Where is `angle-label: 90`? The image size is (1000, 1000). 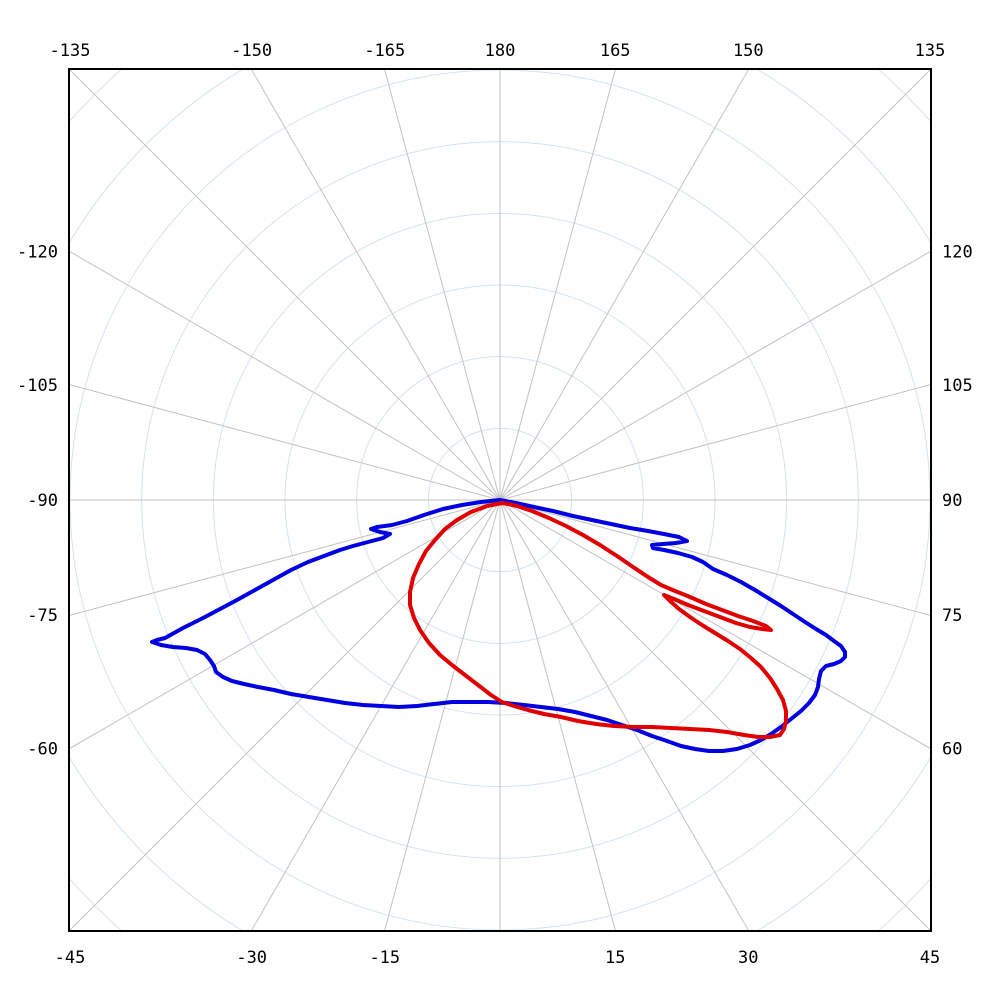 angle-label: 90 is located at coordinates (952, 501).